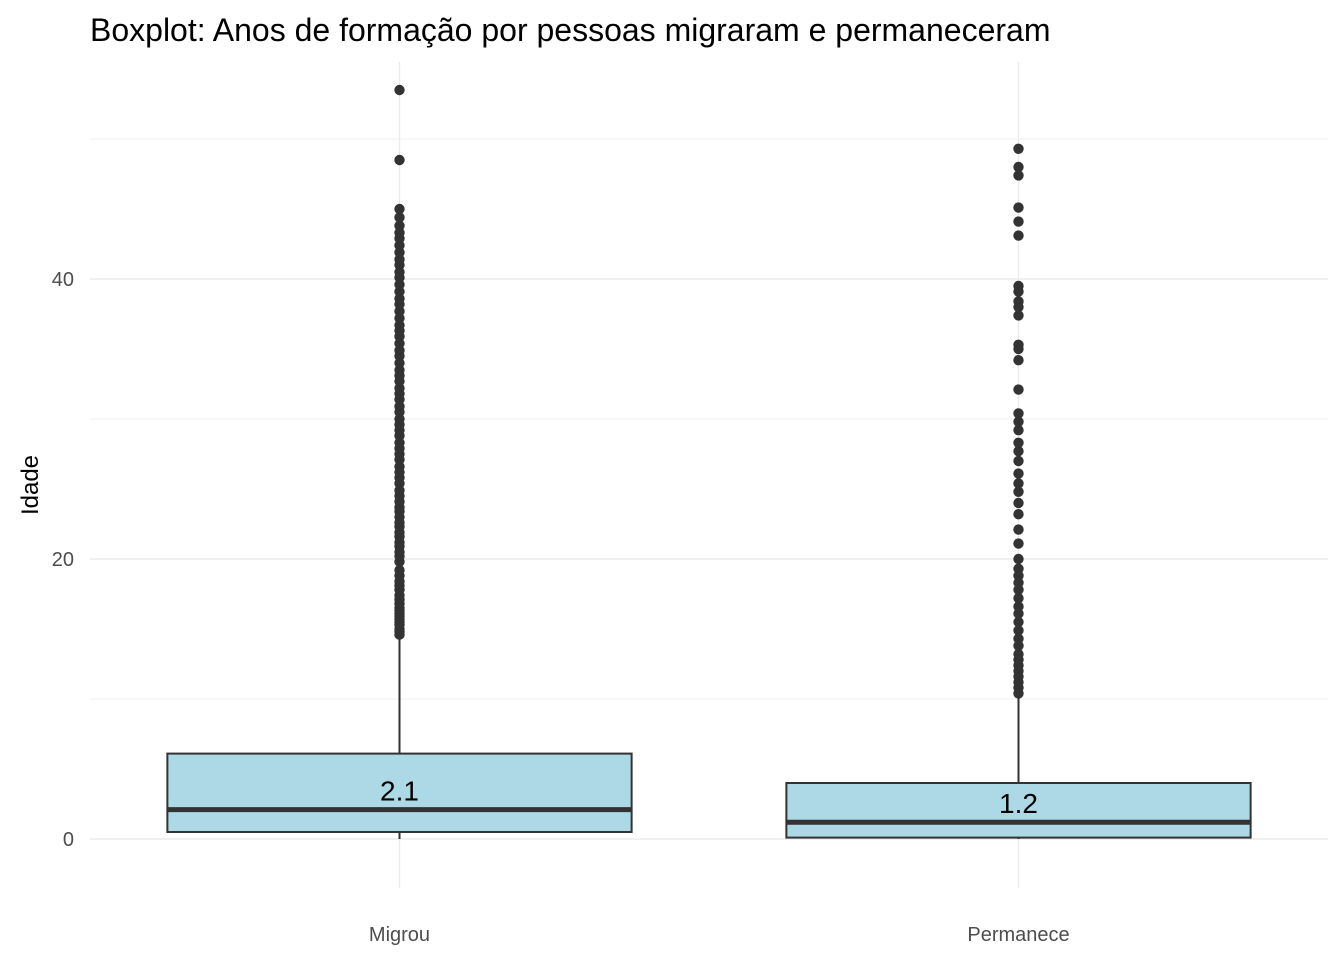 Image resolution: width=1344 pixels, height=960 pixels. What do you see at coordinates (30, 485) in the screenshot?
I see `y-axis-title: Idade` at bounding box center [30, 485].